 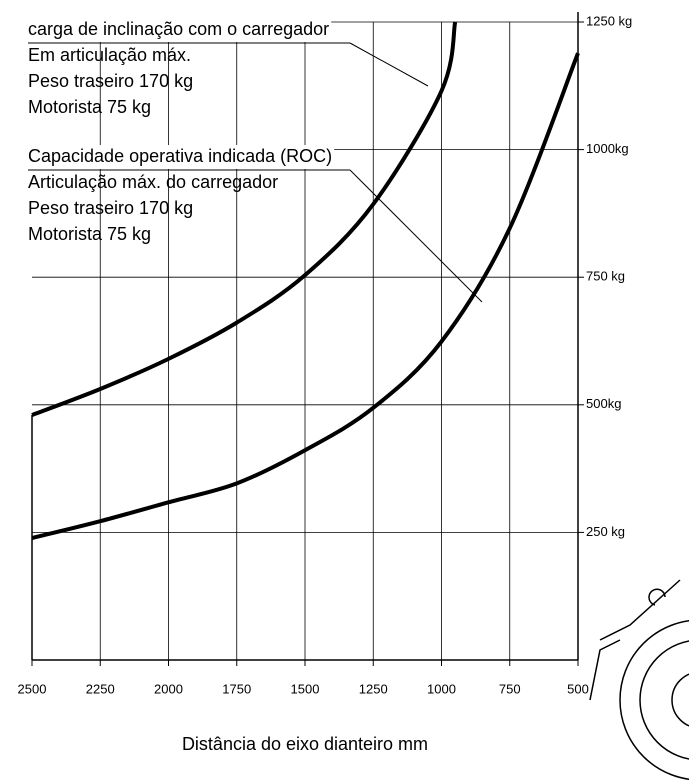 I want to click on x-tick-label: 750, so click(x=510, y=688).